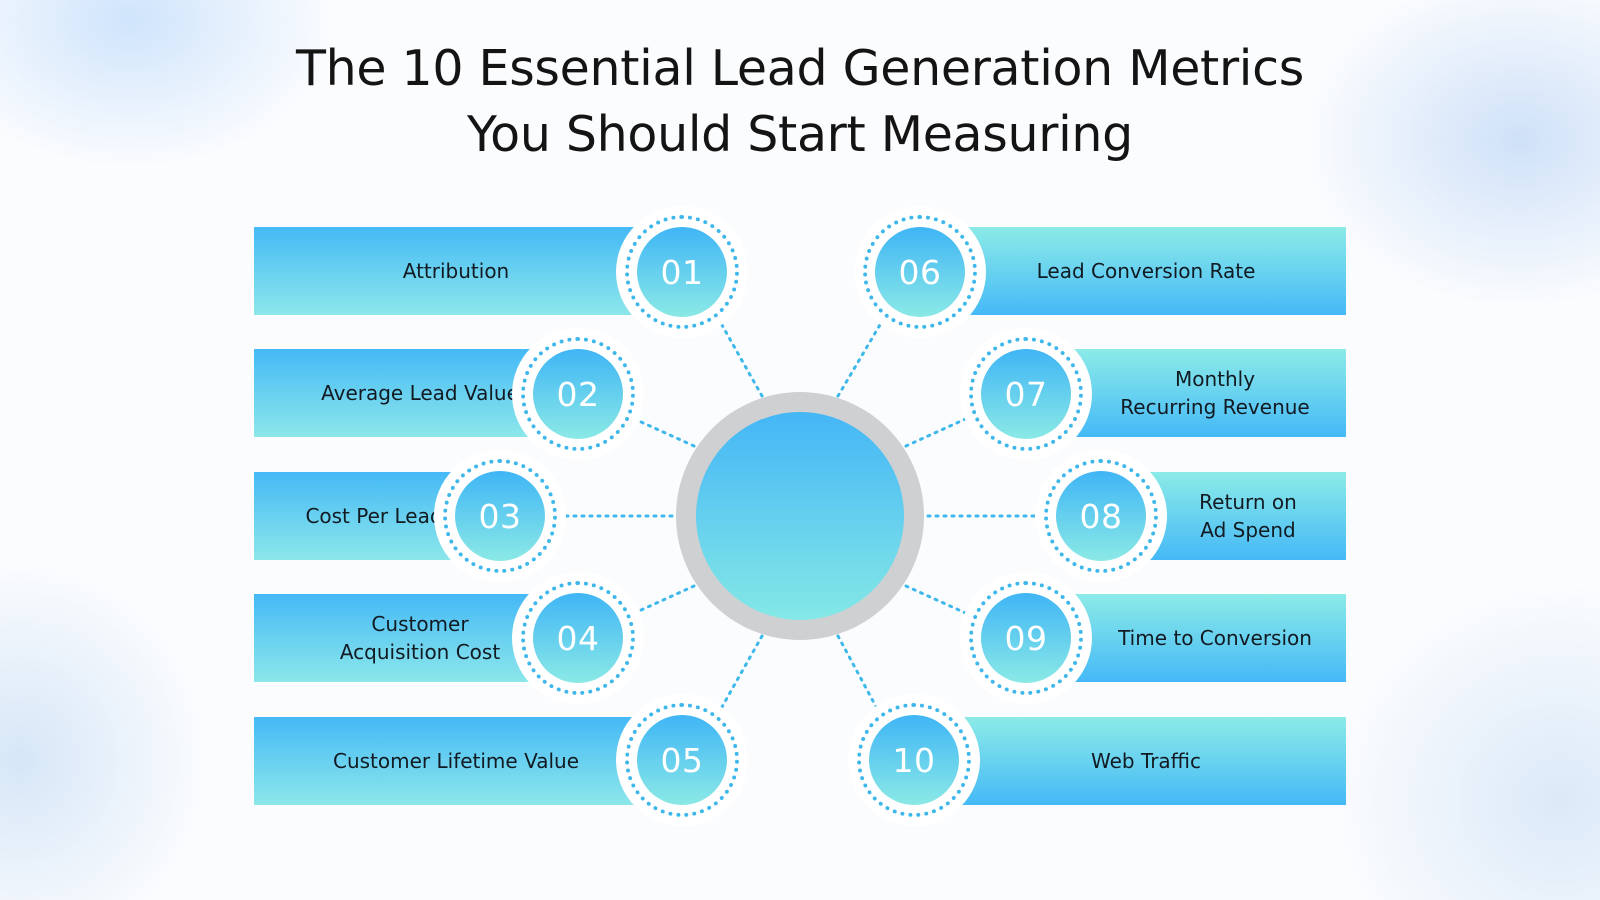  I want to click on metric-label-attribution: Attribution, so click(464, 271).